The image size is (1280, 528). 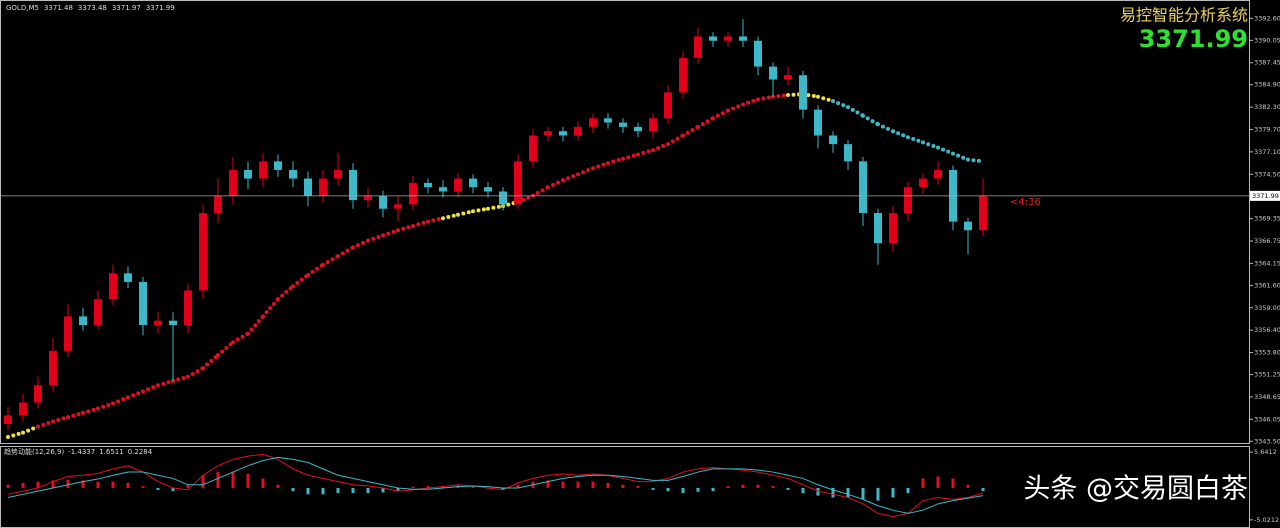 I want to click on bar-timer: <4:36, so click(x=1025, y=202).